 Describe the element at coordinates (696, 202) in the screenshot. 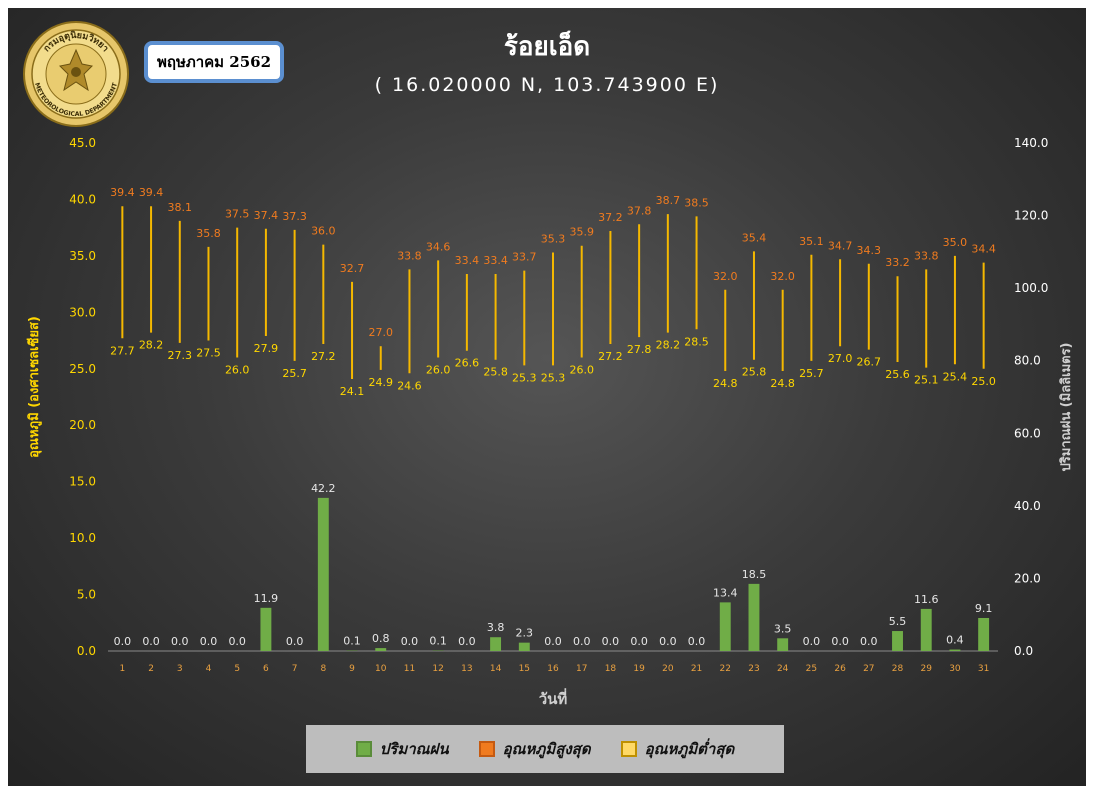

I see `max-temp-label: 38.5` at that location.